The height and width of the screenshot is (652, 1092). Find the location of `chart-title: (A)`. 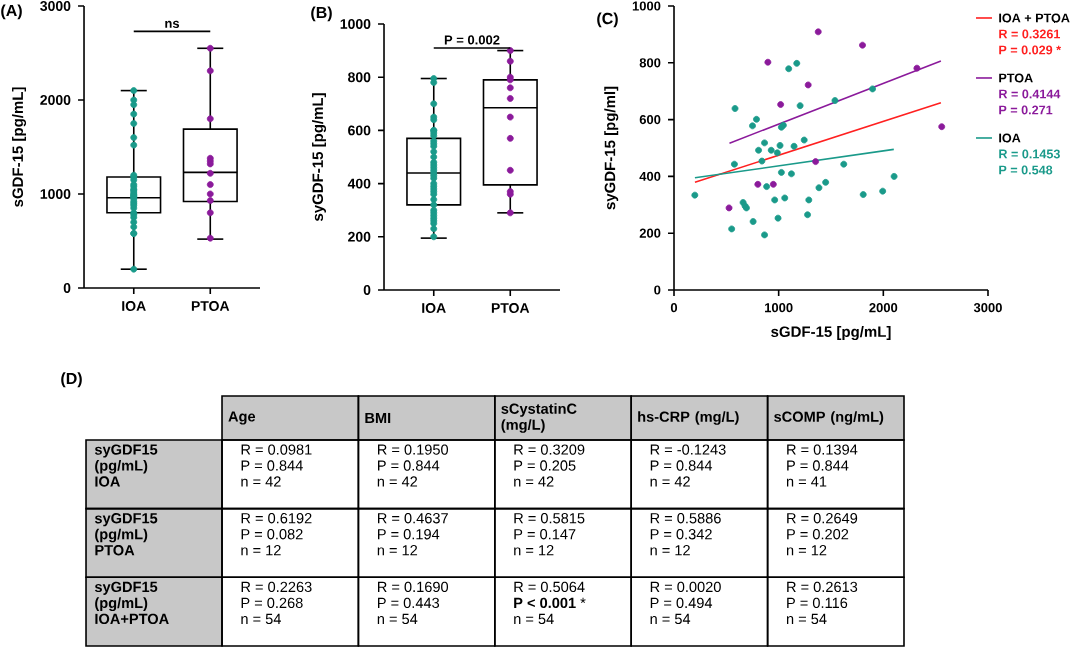

chart-title: (A) is located at coordinates (11, 12).